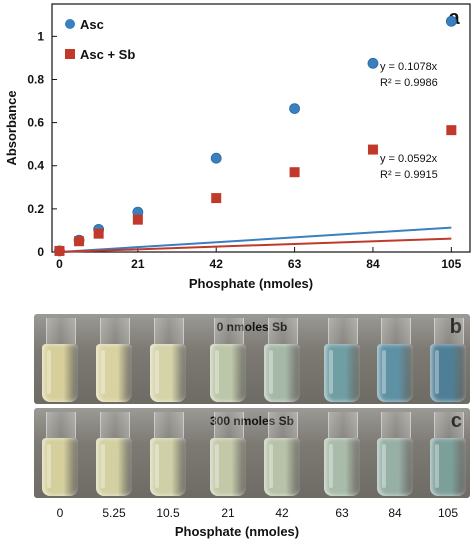 The image size is (474, 545). Describe the element at coordinates (282, 513) in the screenshot. I see `bottom-tick-label: 42` at that location.